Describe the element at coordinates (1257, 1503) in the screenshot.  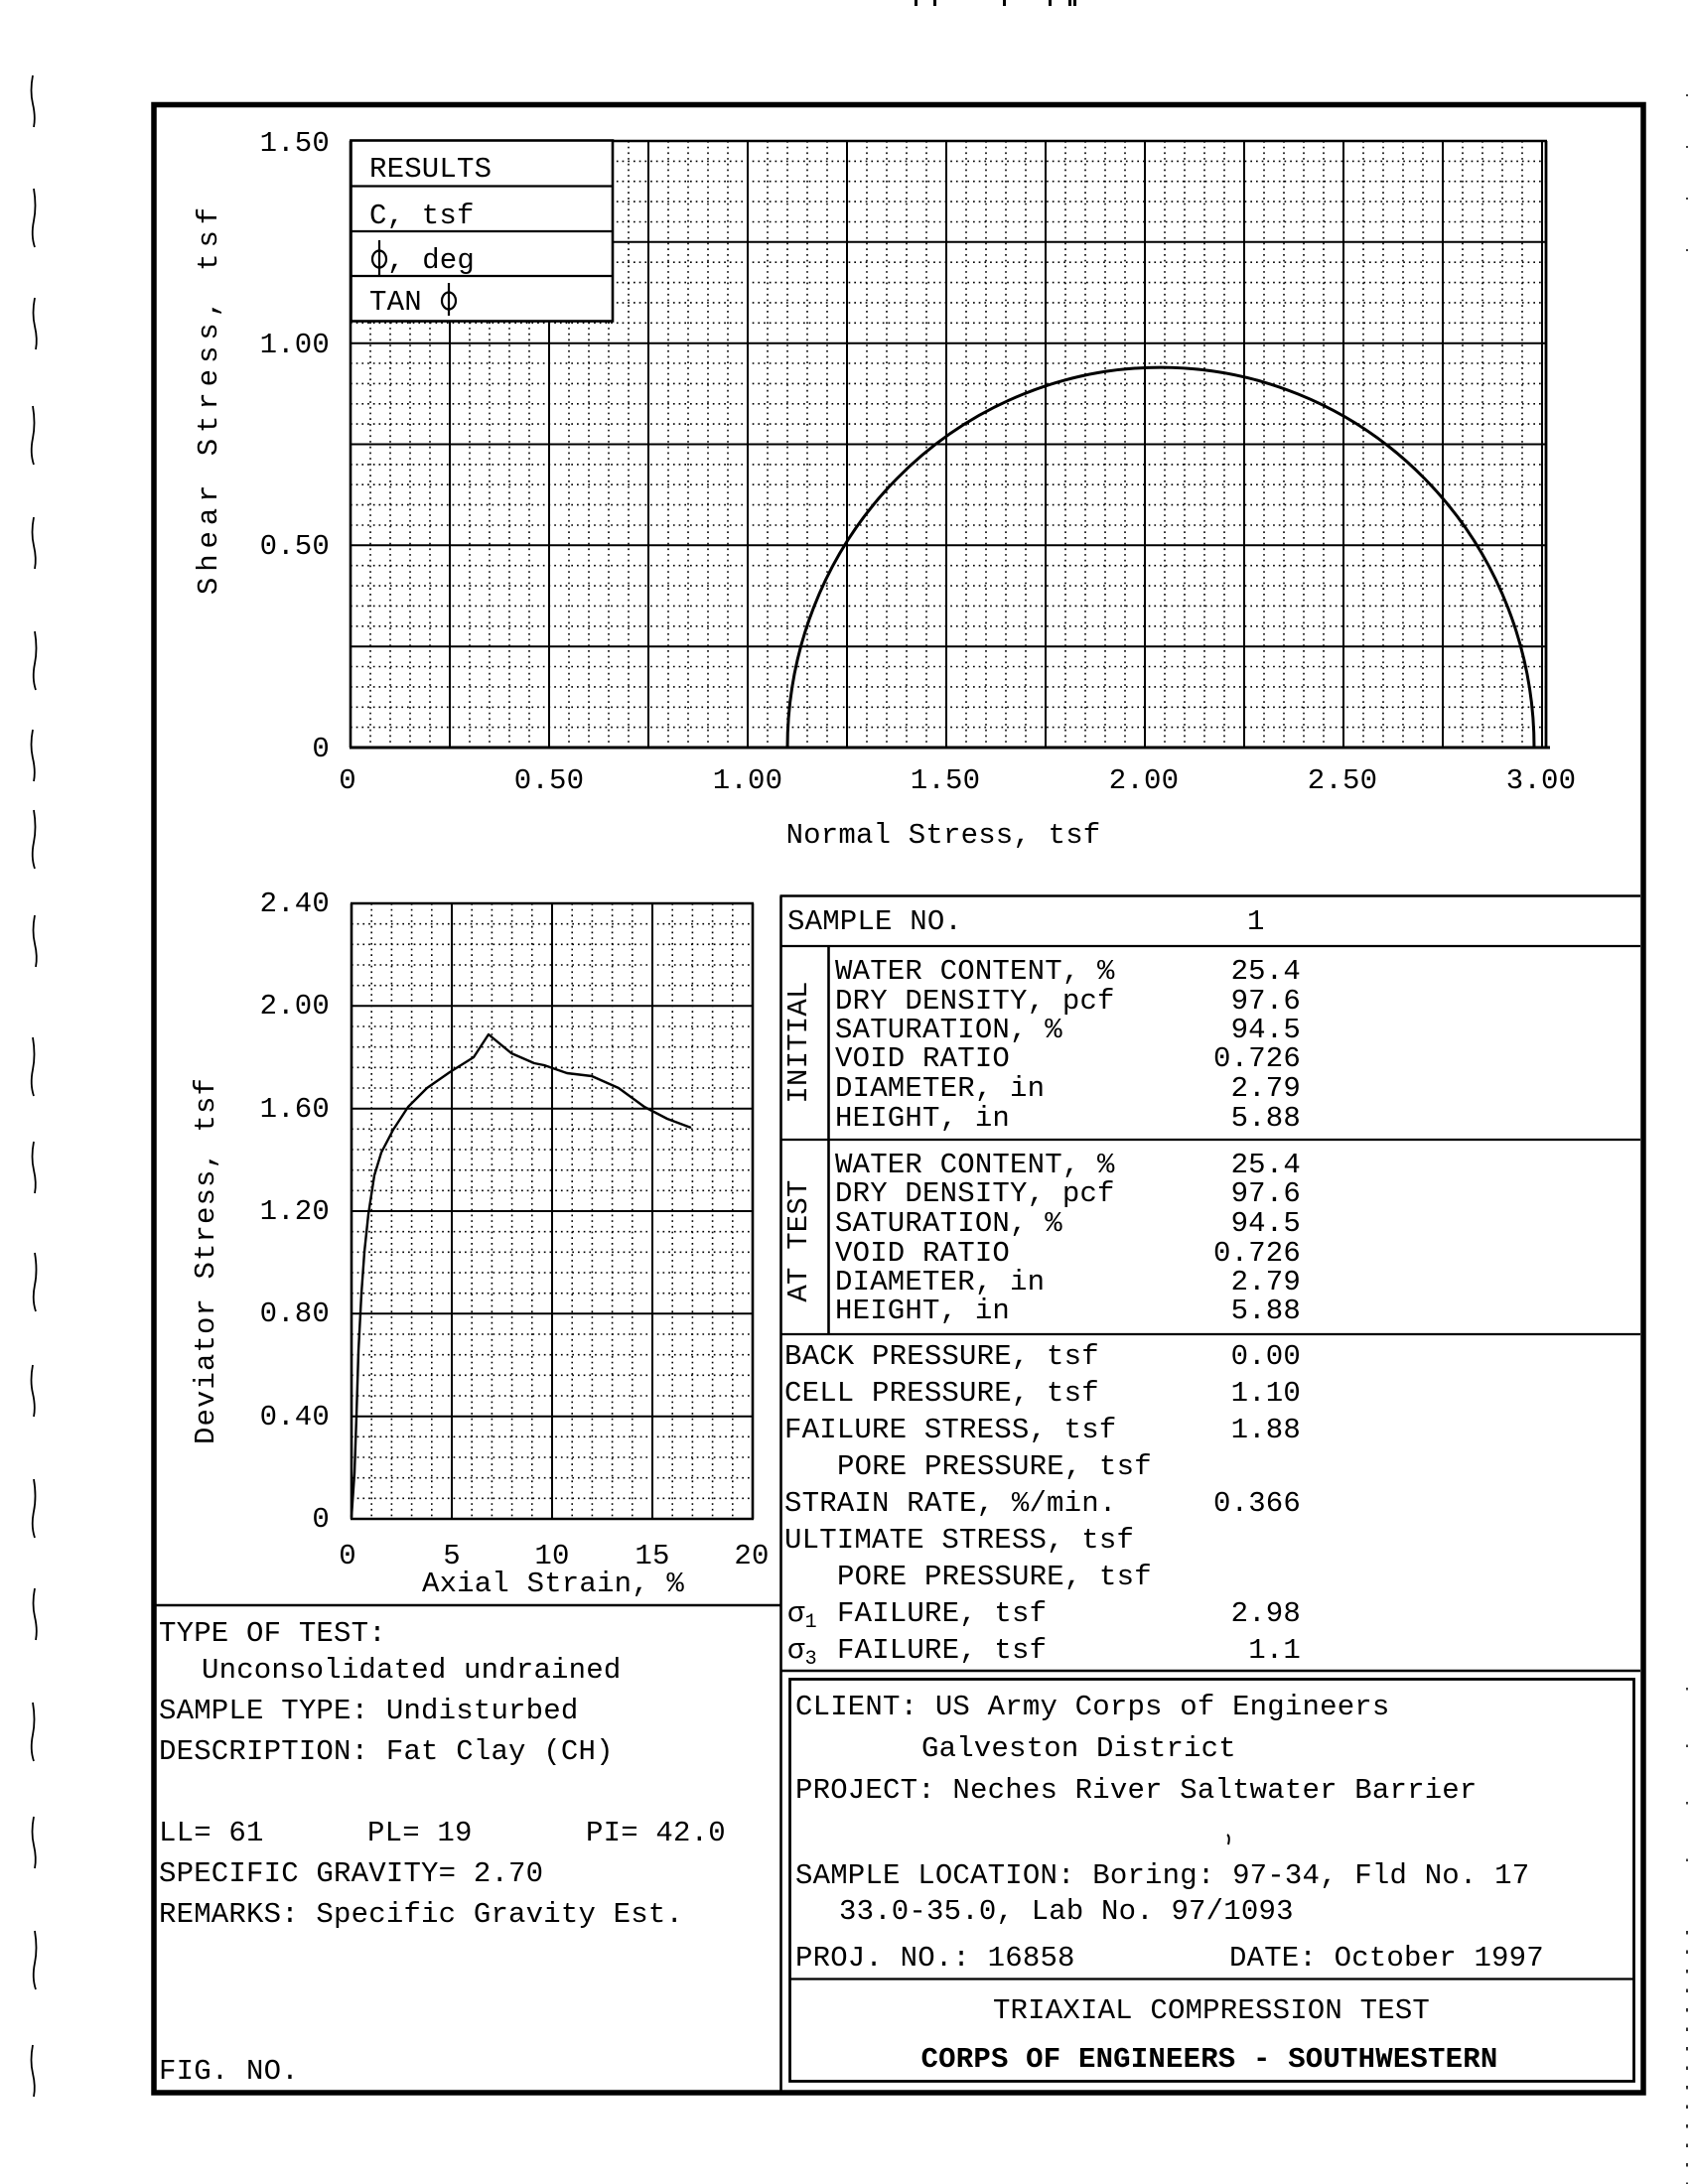
I see `svg-text: 0.366` at that location.